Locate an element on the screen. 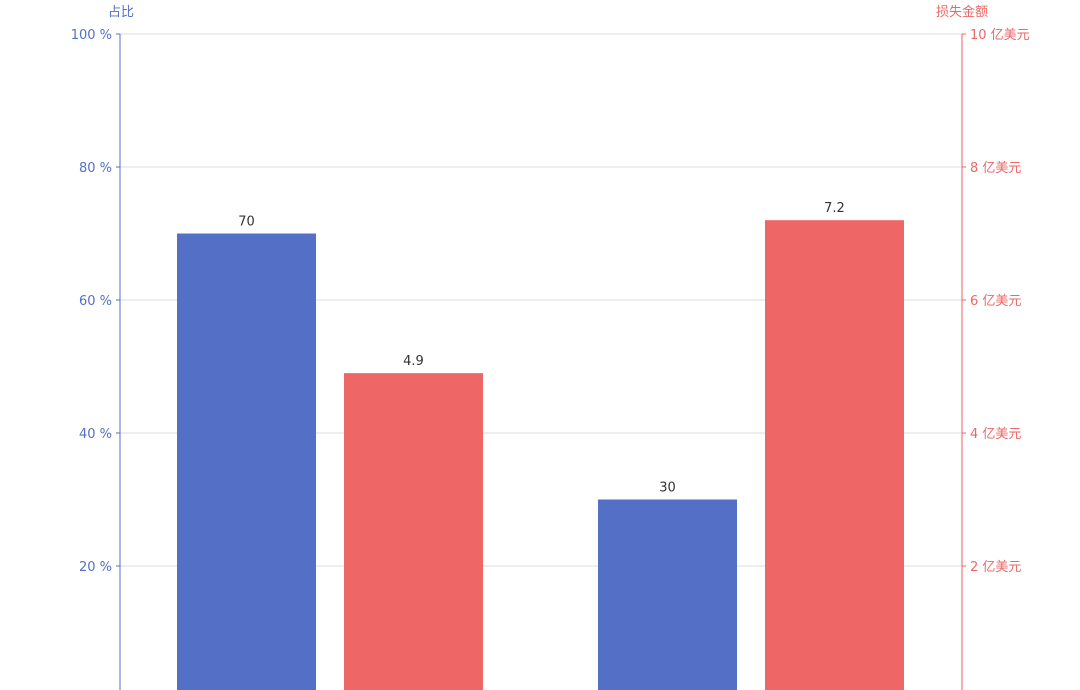 The height and width of the screenshot is (690, 1080). left-tick-label-4: 100 % is located at coordinates (91, 35).